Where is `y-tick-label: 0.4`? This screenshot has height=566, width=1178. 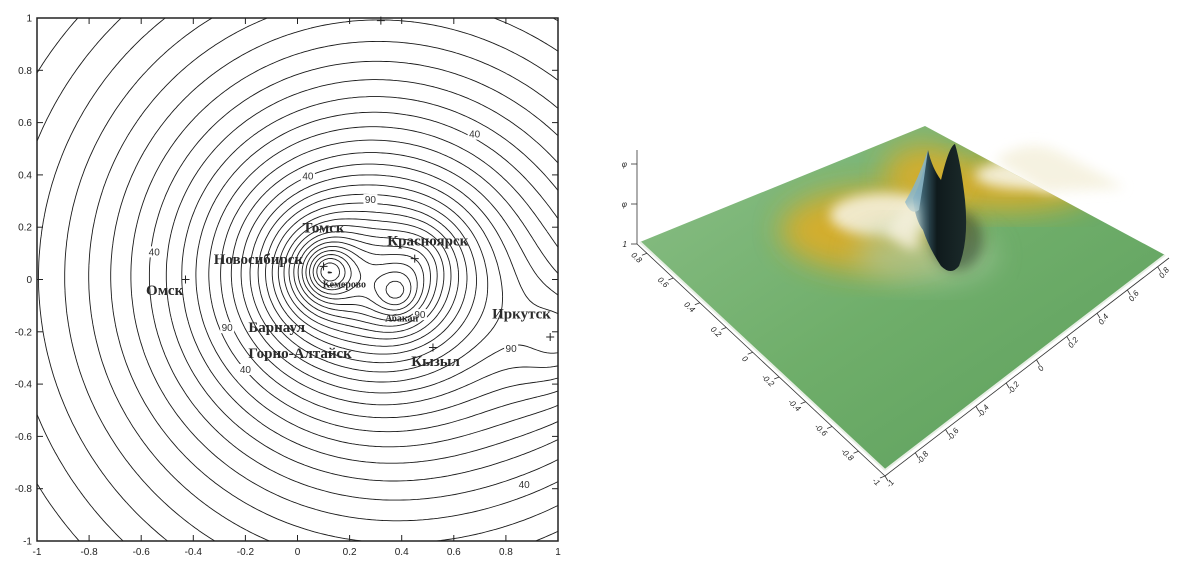
y-tick-label: 0.4 is located at coordinates (25, 175).